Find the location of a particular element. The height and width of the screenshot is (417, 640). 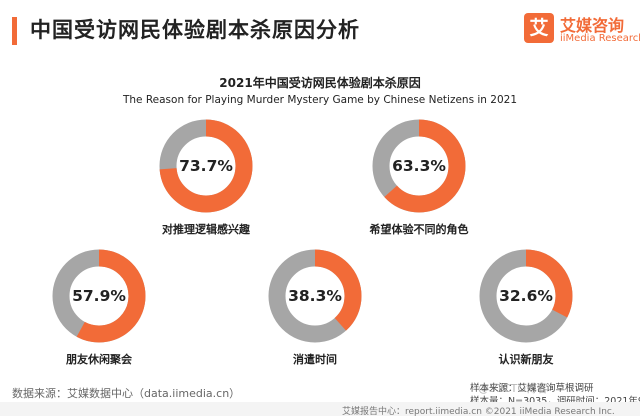

donut-value-label: 32.6% is located at coordinates (526, 296).